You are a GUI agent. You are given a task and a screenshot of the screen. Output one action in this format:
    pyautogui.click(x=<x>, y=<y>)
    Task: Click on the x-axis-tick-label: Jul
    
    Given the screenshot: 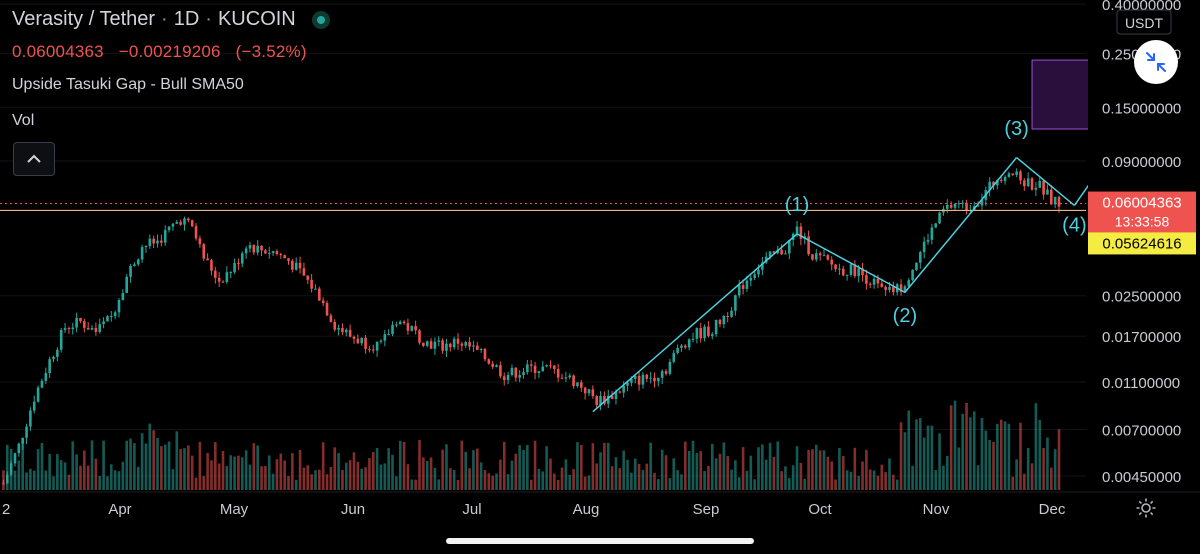 What is the action you would take?
    pyautogui.click(x=471, y=509)
    